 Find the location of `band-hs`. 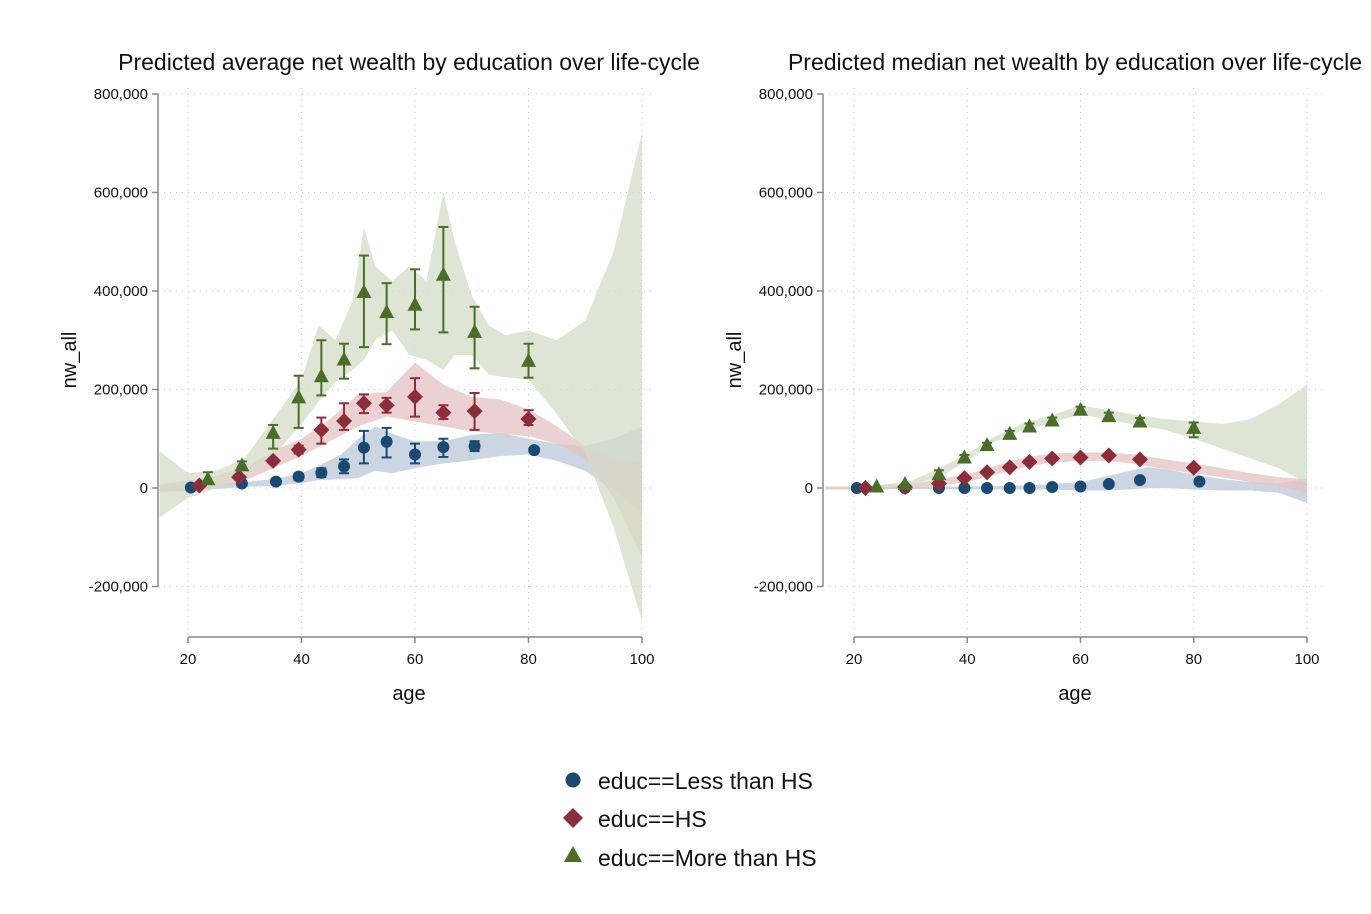

band-hs is located at coordinates (400, 459).